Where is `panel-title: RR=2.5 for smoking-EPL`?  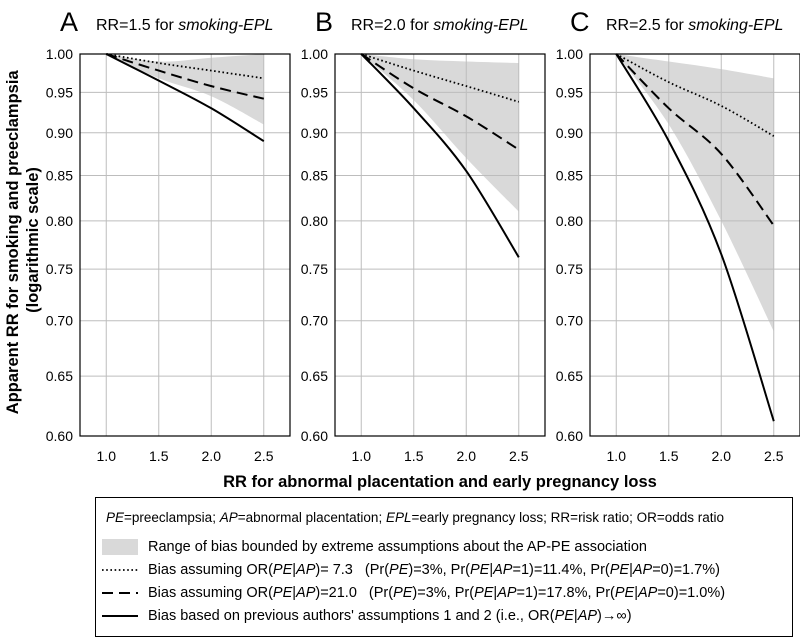
panel-title: RR=2.5 for smoking-EPL is located at coordinates (694, 25).